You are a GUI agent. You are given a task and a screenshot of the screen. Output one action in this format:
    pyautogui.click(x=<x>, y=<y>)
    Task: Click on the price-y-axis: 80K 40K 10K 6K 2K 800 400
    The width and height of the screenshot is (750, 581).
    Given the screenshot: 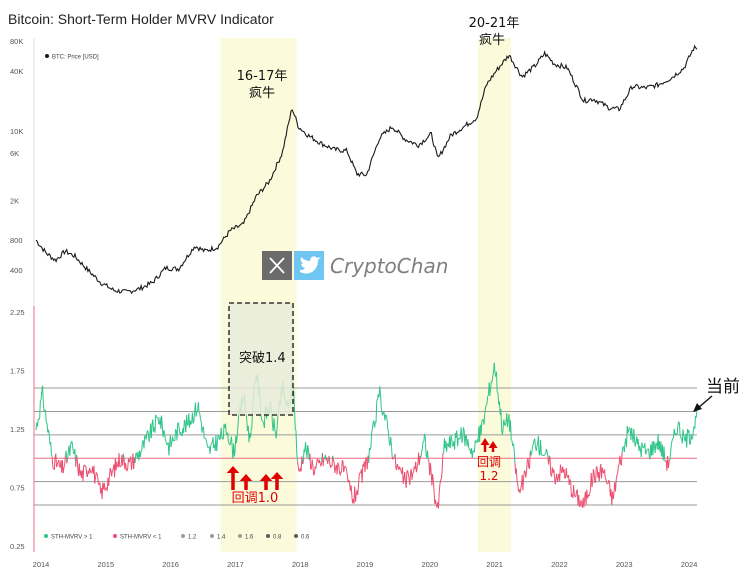 What is the action you would take?
    pyautogui.click(x=16, y=156)
    